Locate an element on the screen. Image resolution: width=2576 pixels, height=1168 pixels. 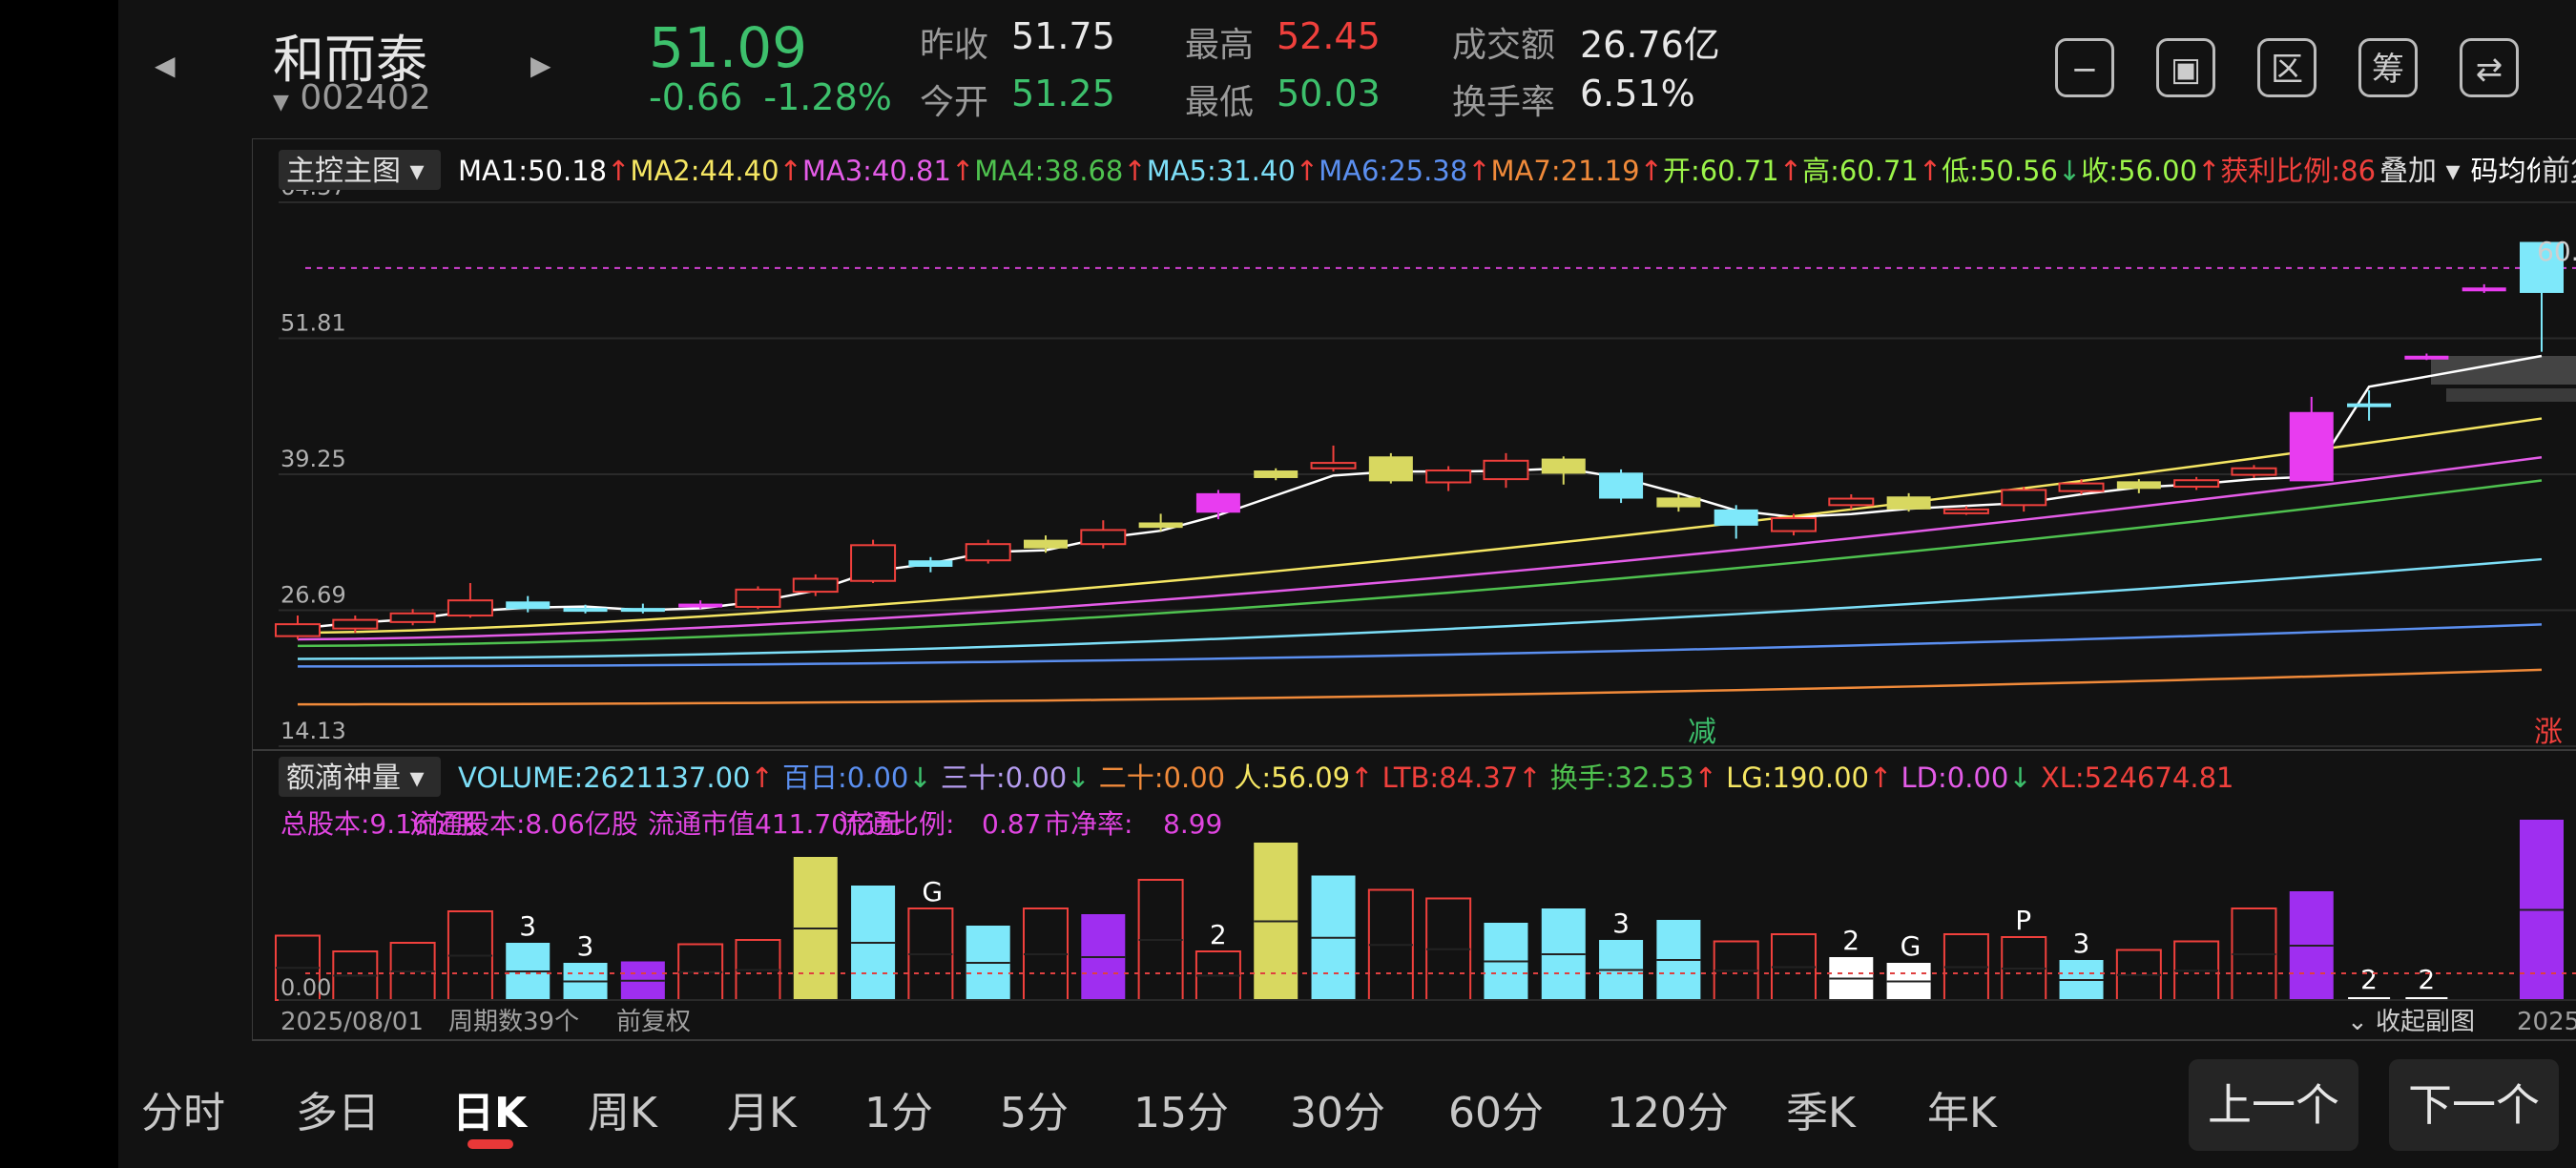
start-date: 2025/08/01 is located at coordinates (352, 1022).